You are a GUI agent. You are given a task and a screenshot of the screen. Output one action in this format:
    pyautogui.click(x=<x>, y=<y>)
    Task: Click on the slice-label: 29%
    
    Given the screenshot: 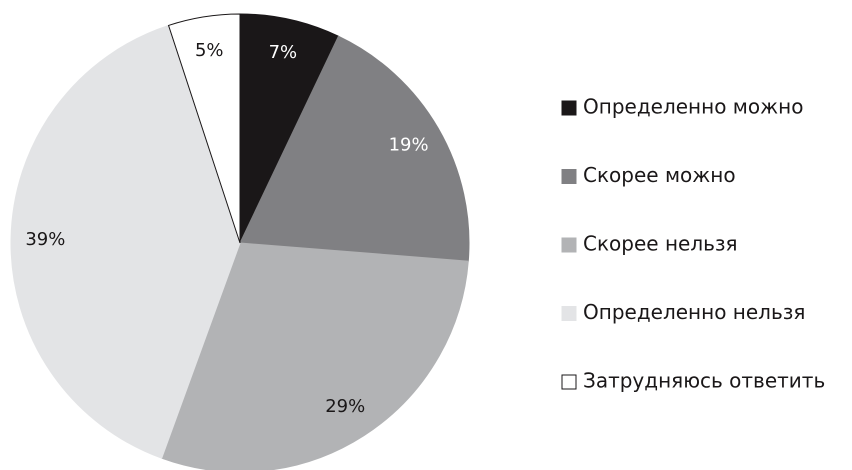 What is the action you would take?
    pyautogui.click(x=345, y=406)
    